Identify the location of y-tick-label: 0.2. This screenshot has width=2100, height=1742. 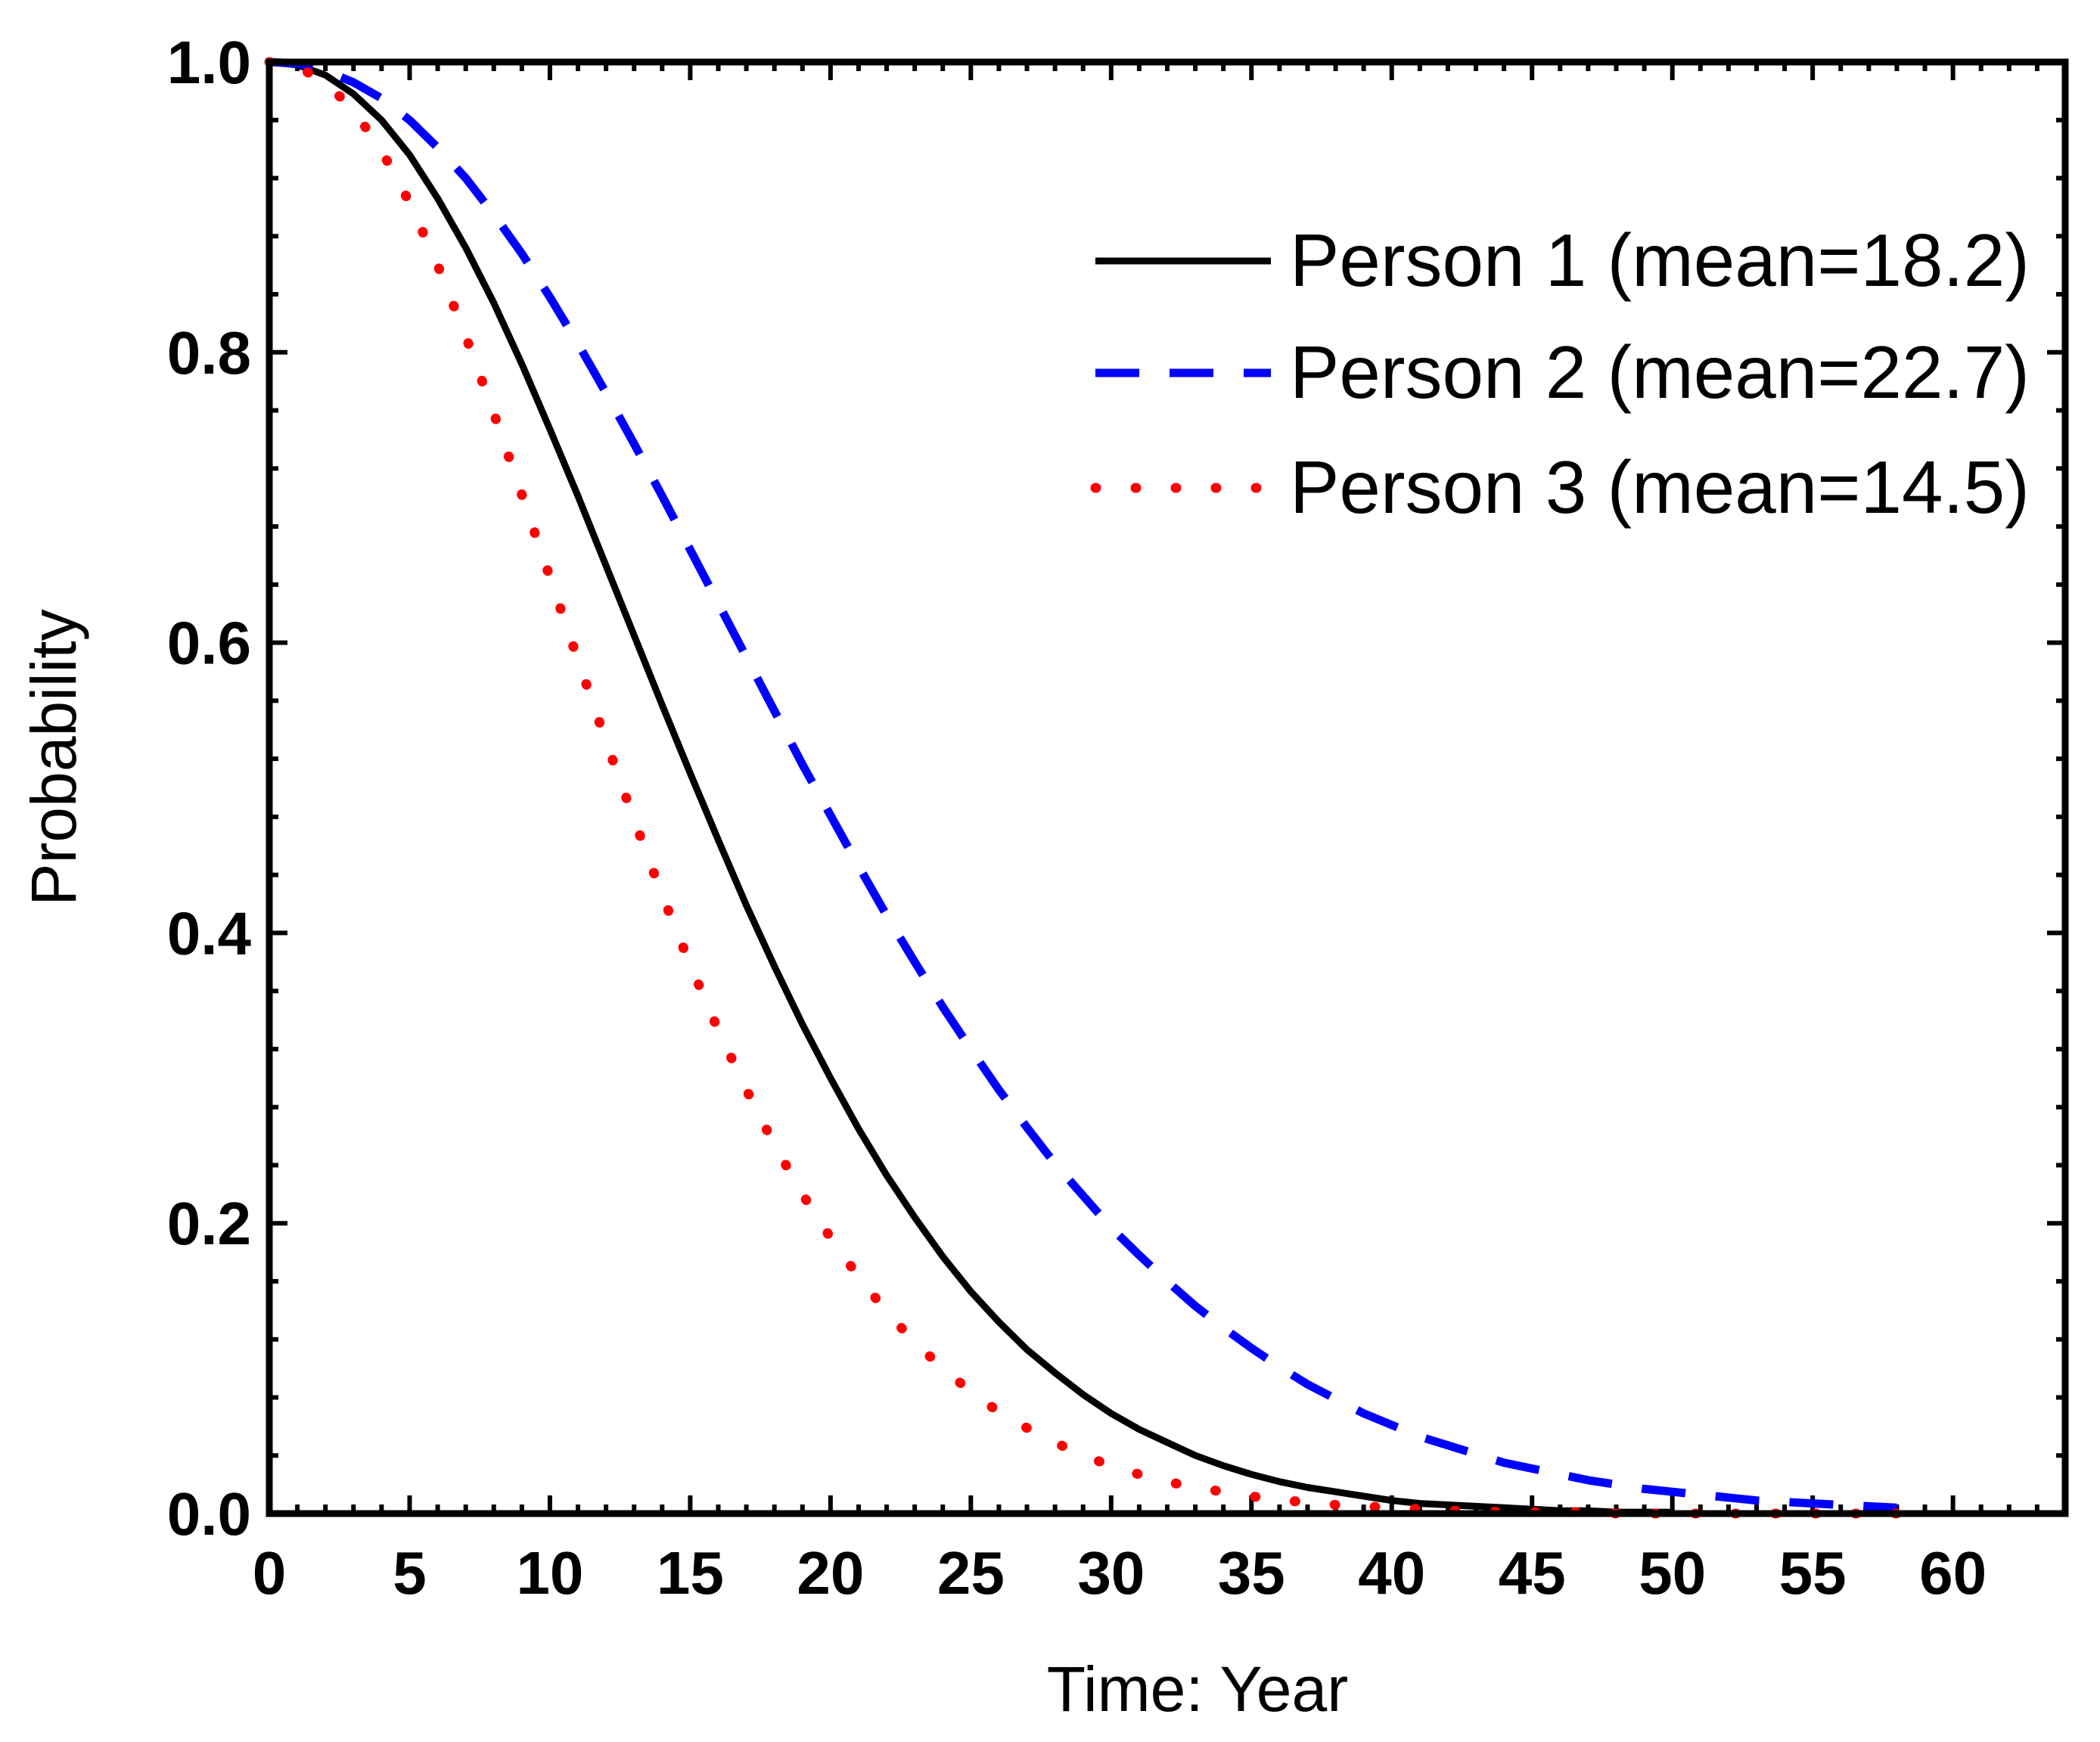
(209, 1223).